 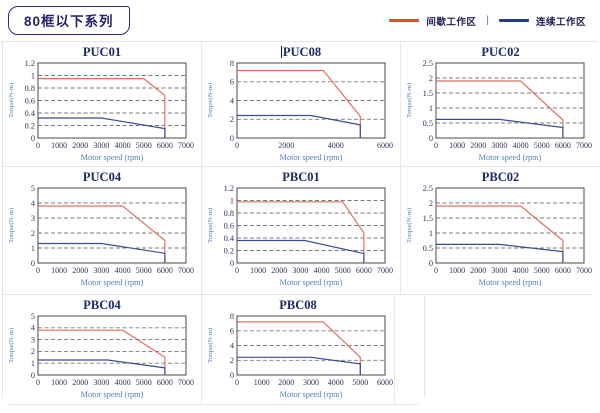 I want to click on svg-text: 1.5, so click(x=428, y=218).